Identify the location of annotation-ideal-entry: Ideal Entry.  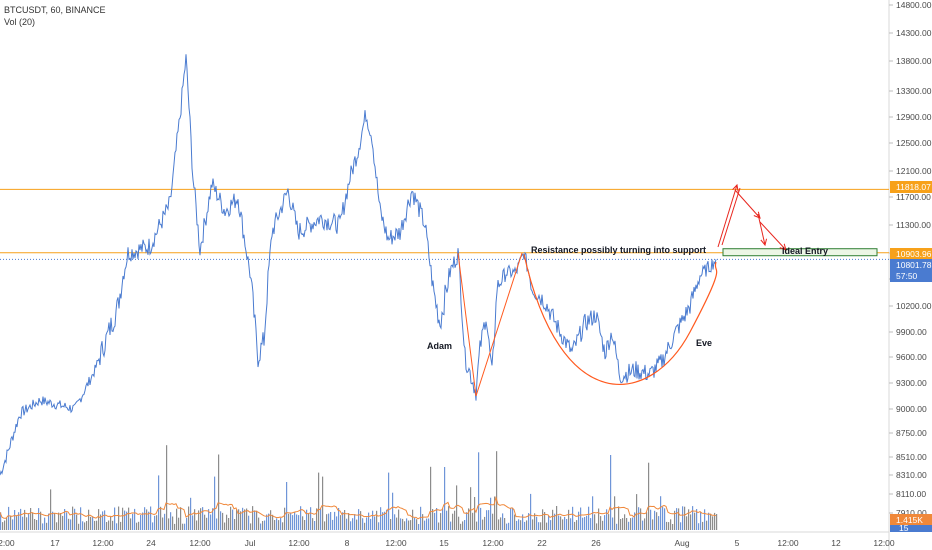
(805, 251).